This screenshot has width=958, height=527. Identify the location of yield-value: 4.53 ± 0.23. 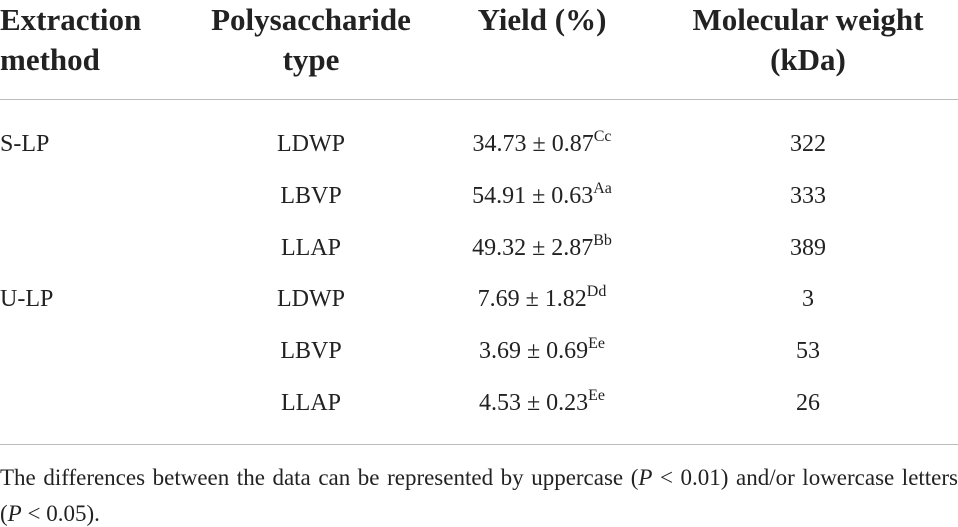
(533, 403).